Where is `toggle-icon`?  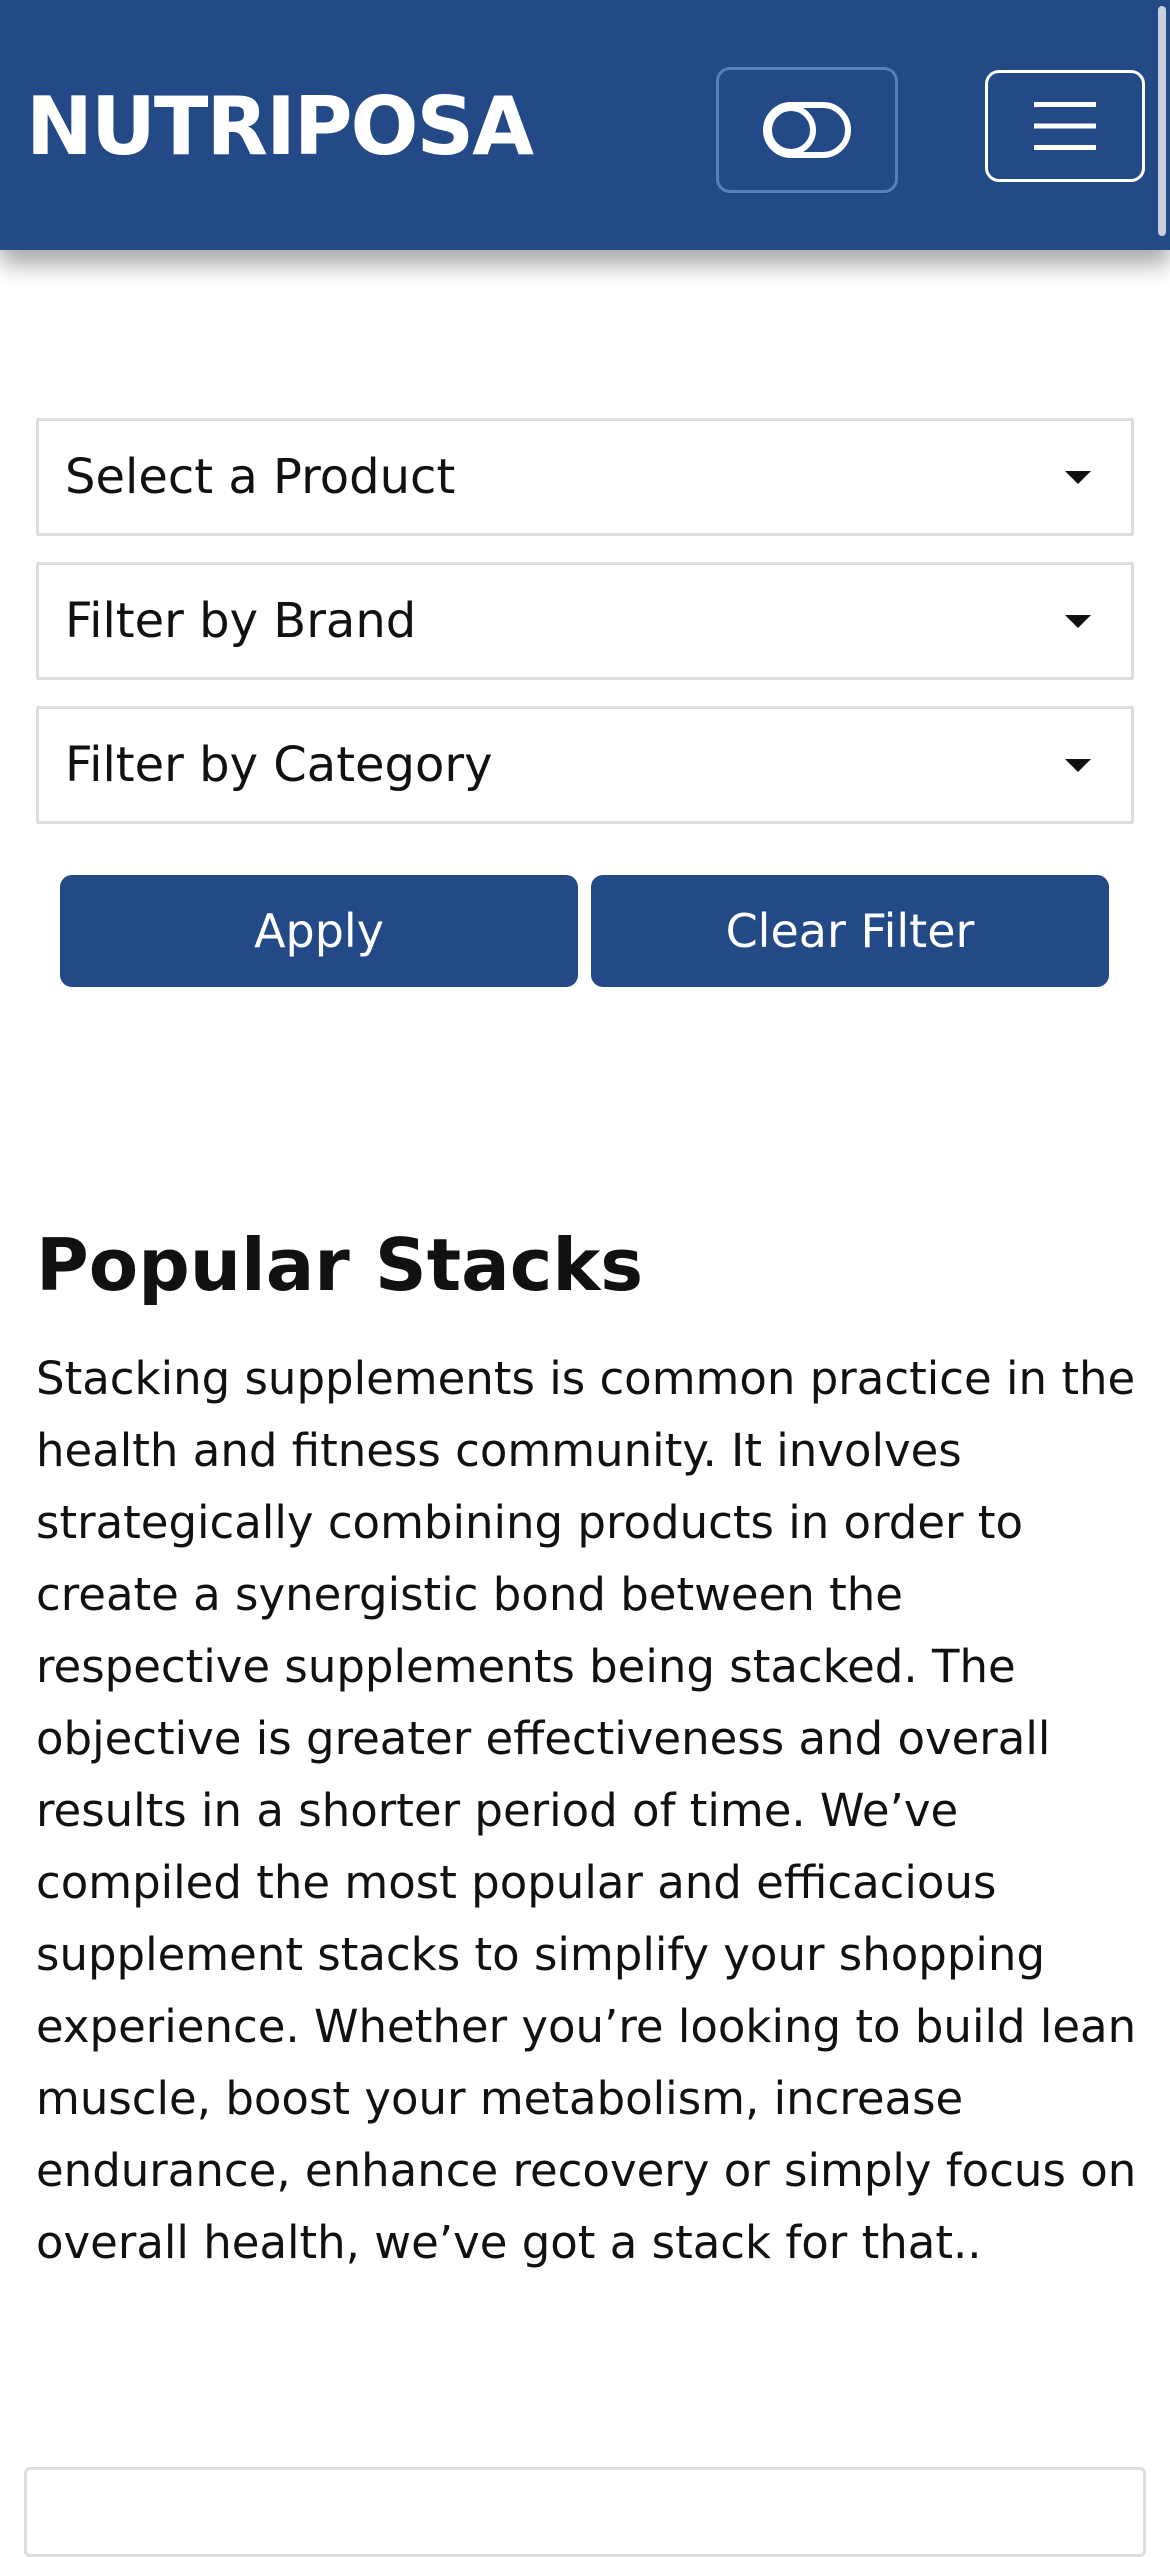
toggle-icon is located at coordinates (807, 130).